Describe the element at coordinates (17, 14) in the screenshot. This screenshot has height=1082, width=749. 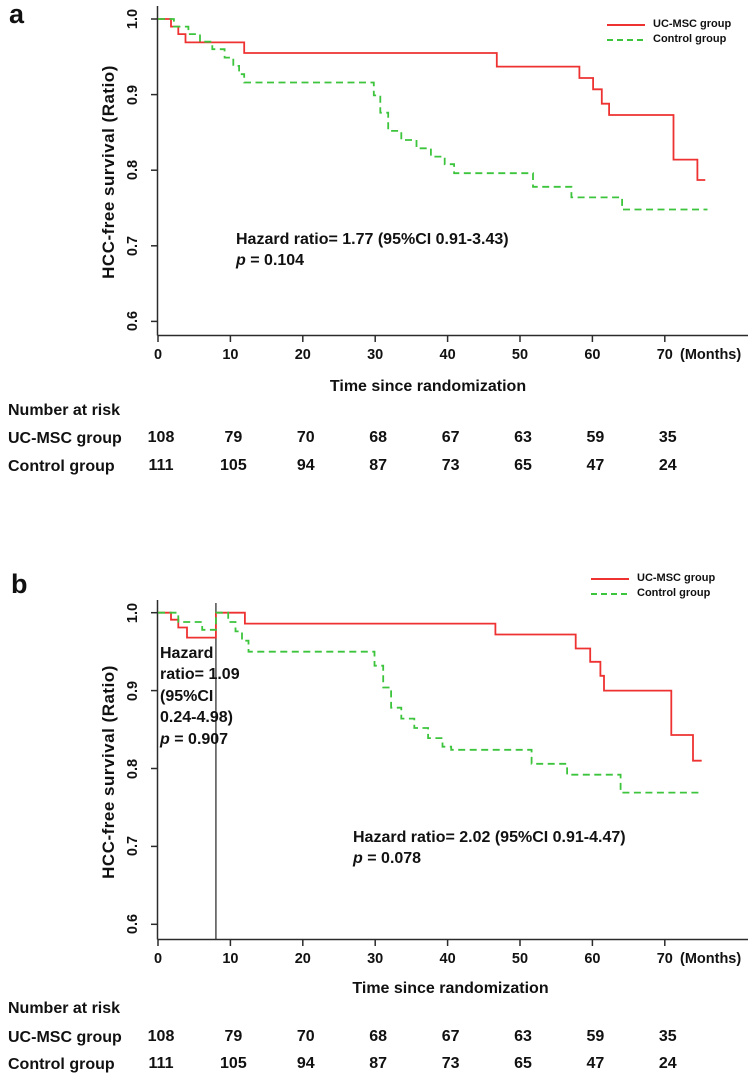
I see `panel-a-label: a` at that location.